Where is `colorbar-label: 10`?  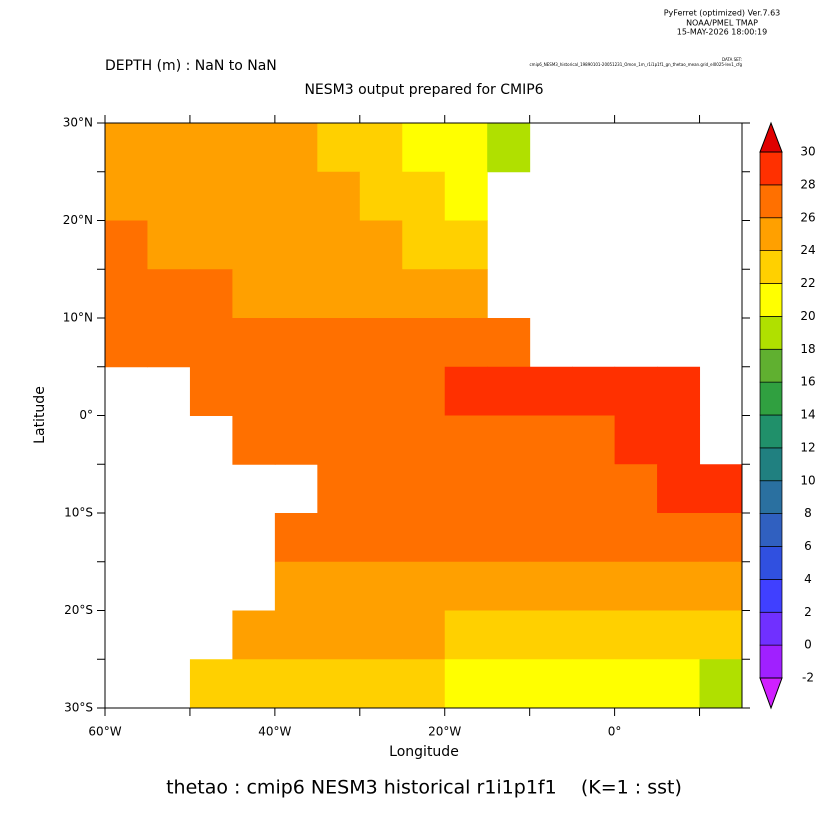
colorbar-label: 10 is located at coordinates (807, 480).